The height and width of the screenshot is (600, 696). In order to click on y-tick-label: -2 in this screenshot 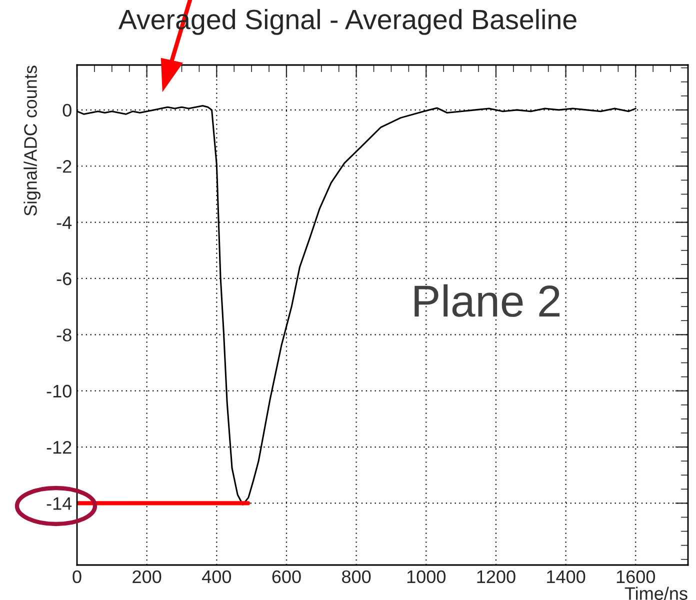, I will do `click(64, 166)`.